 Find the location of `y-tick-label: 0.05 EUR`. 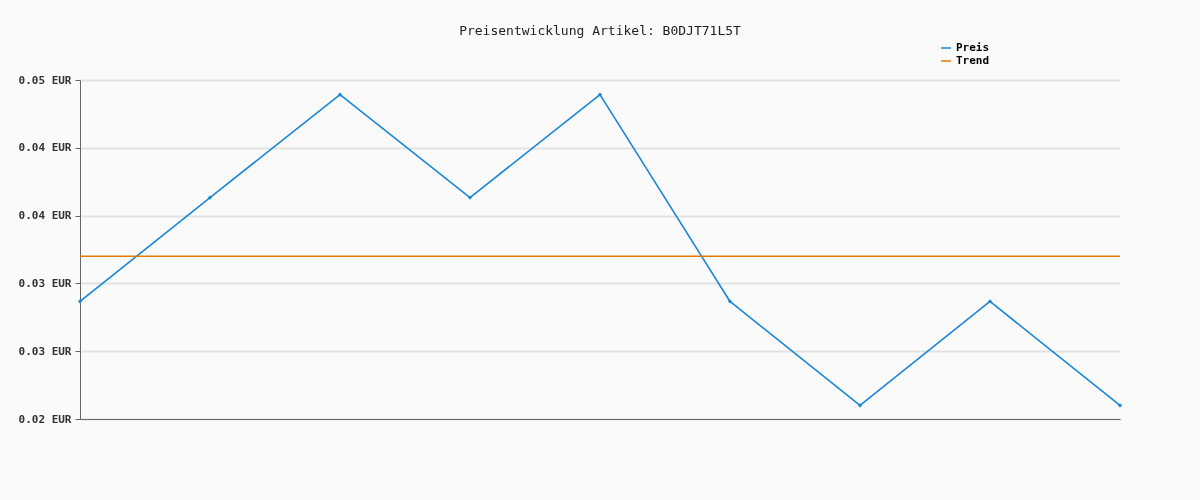

y-tick-label: 0.05 EUR is located at coordinates (45, 80).